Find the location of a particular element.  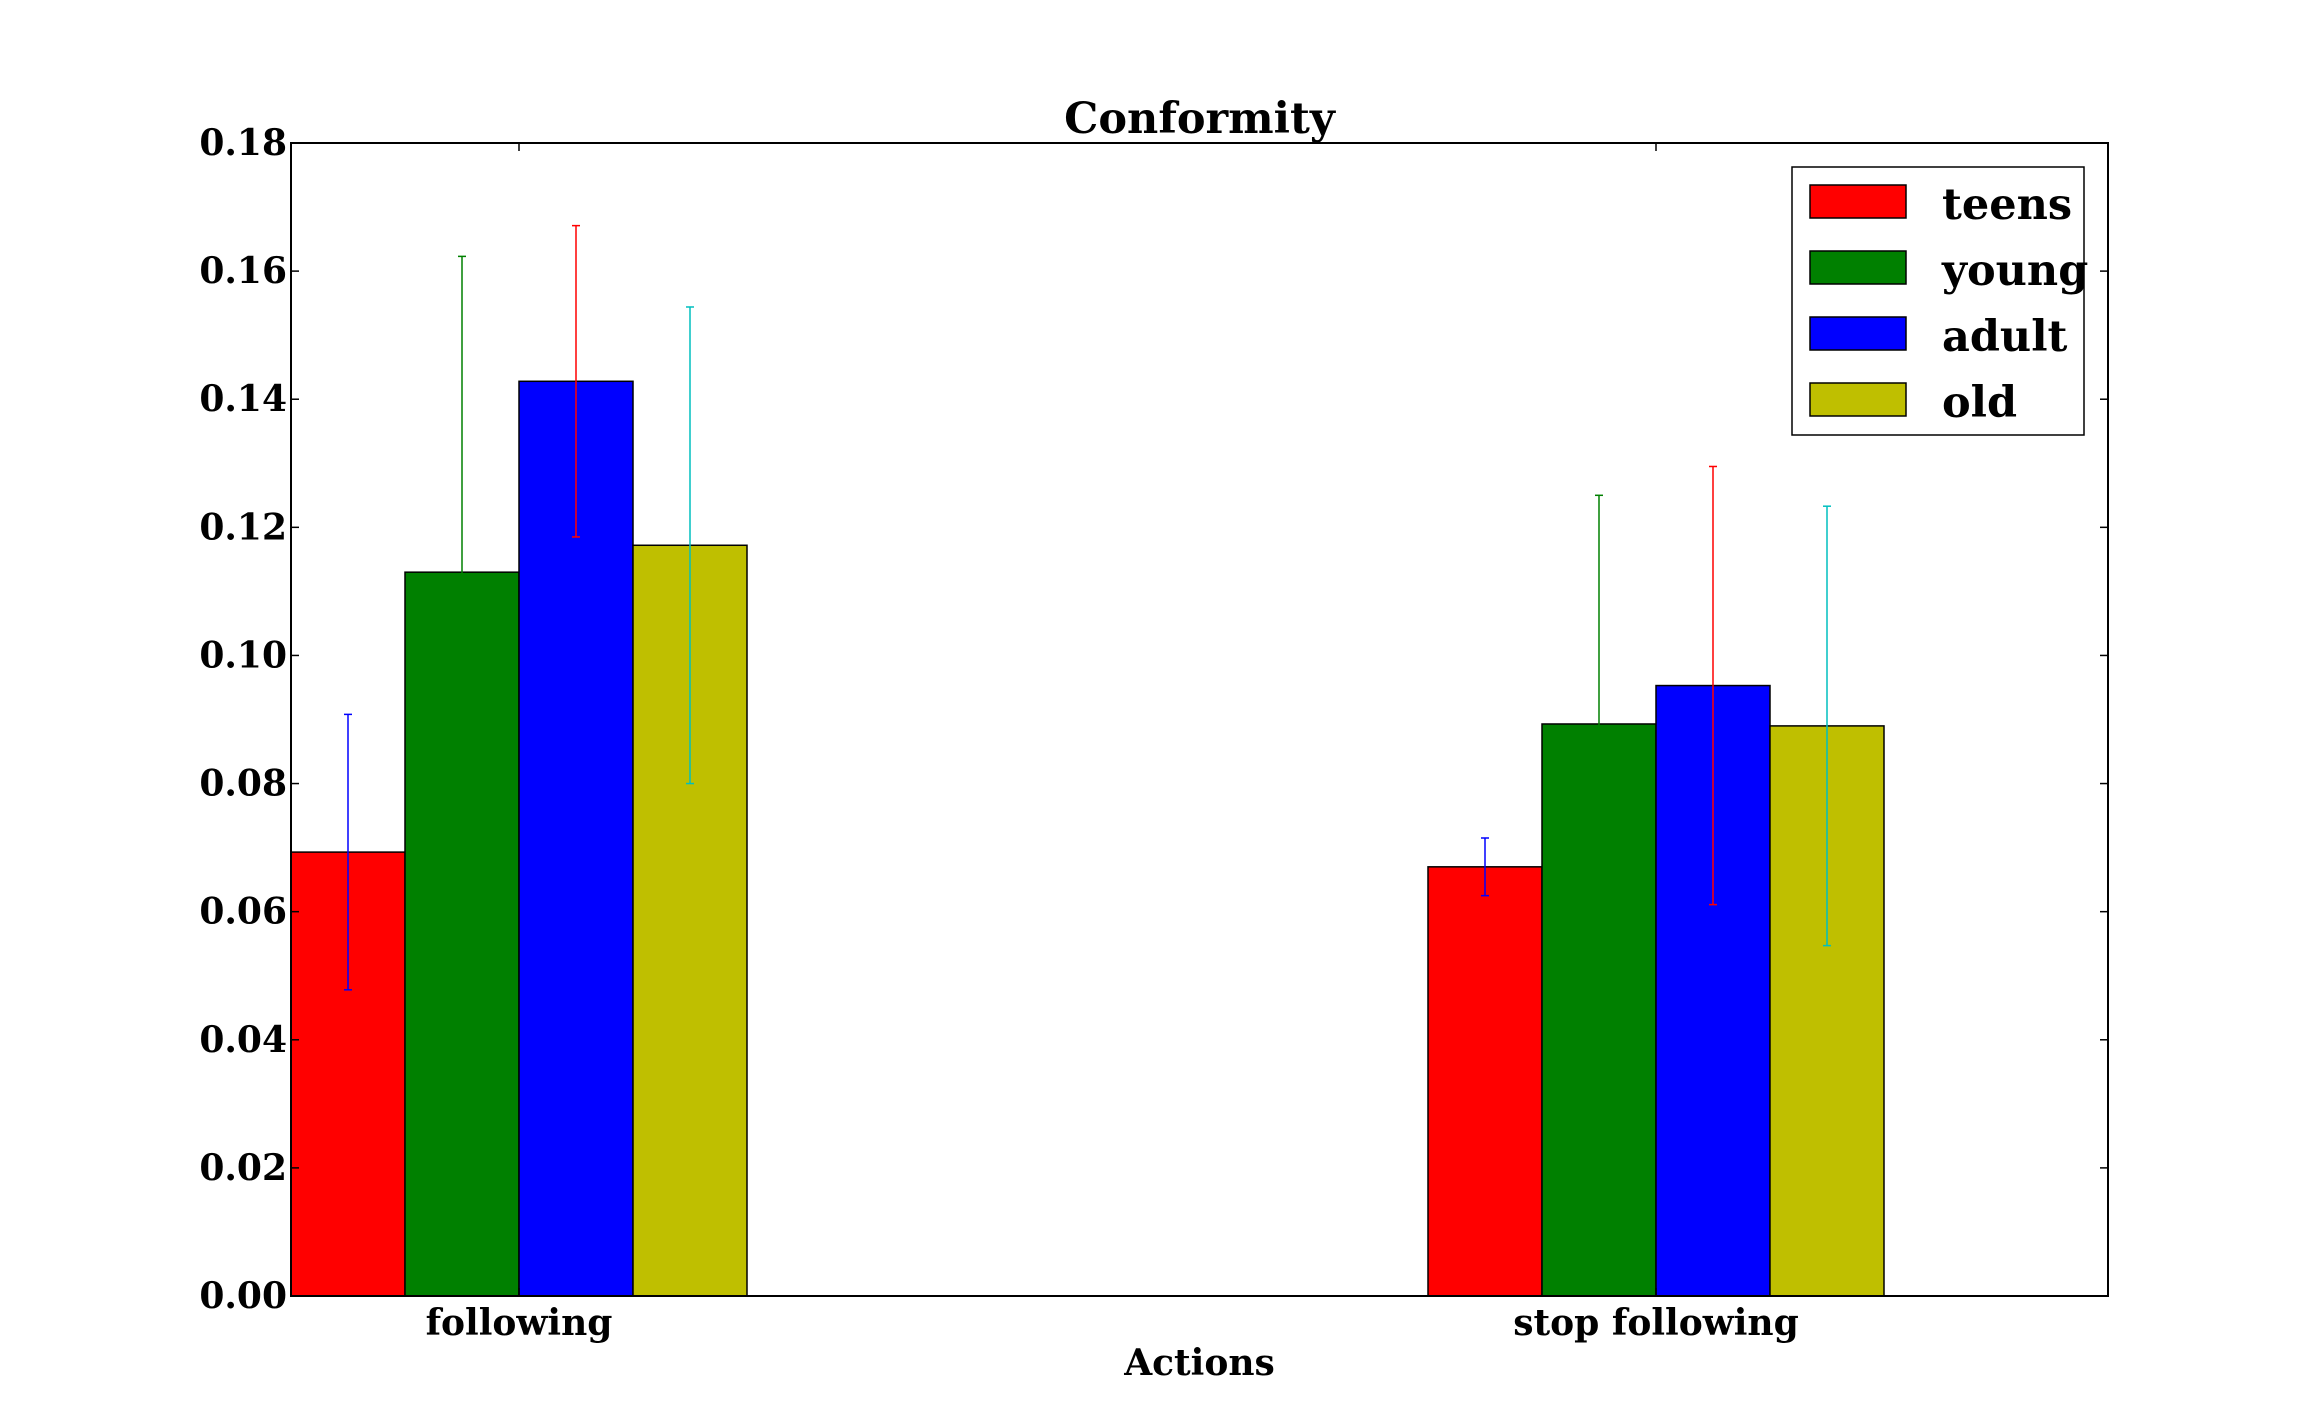

y-tick-label-7: 0.14 is located at coordinates (243, 399).